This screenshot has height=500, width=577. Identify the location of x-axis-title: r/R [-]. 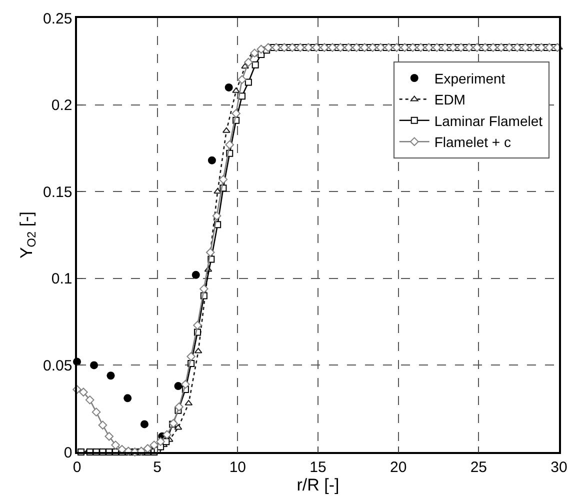
(318, 485).